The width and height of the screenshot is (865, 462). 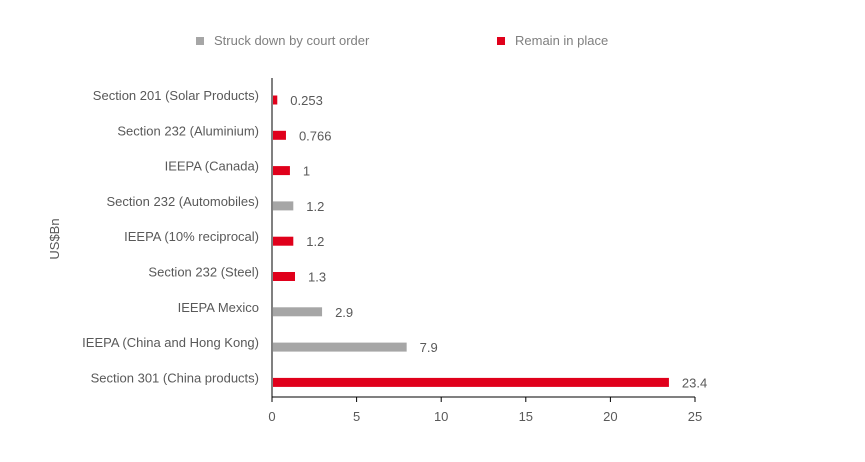 I want to click on x-tick-label: 20, so click(x=610, y=416).